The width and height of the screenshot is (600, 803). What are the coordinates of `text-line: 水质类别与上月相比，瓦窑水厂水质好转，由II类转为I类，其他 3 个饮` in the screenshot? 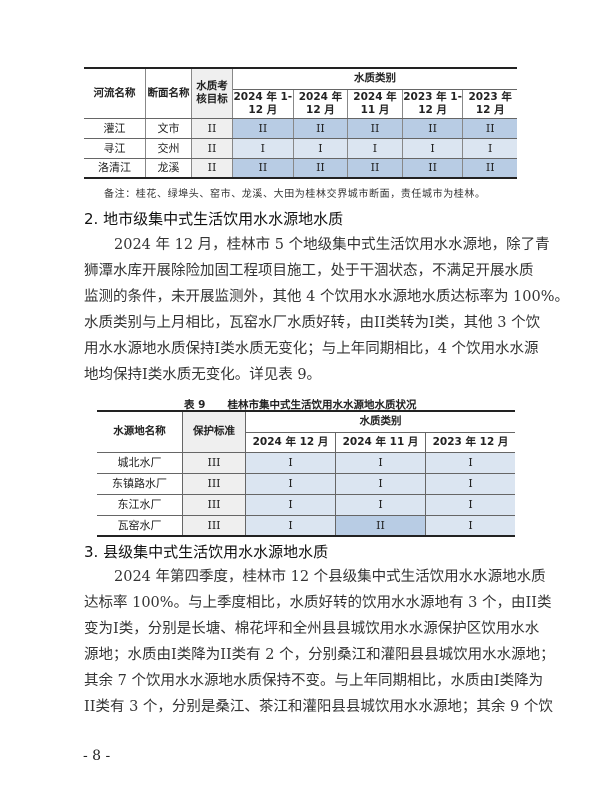 It's located at (312, 323).